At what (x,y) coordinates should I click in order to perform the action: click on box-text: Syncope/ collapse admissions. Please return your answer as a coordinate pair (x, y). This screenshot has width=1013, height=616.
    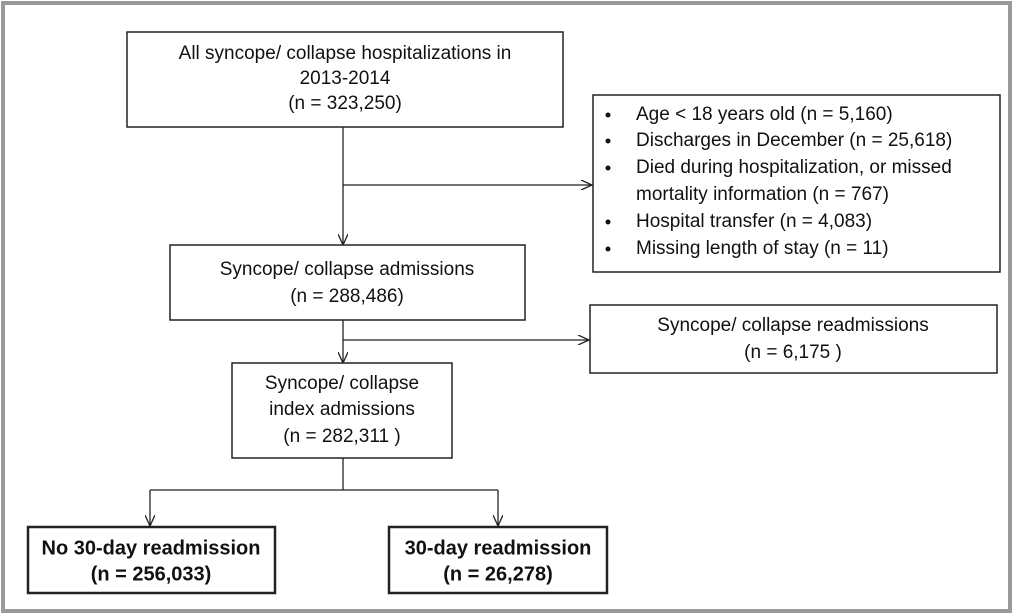
    Looking at the image, I should click on (347, 269).